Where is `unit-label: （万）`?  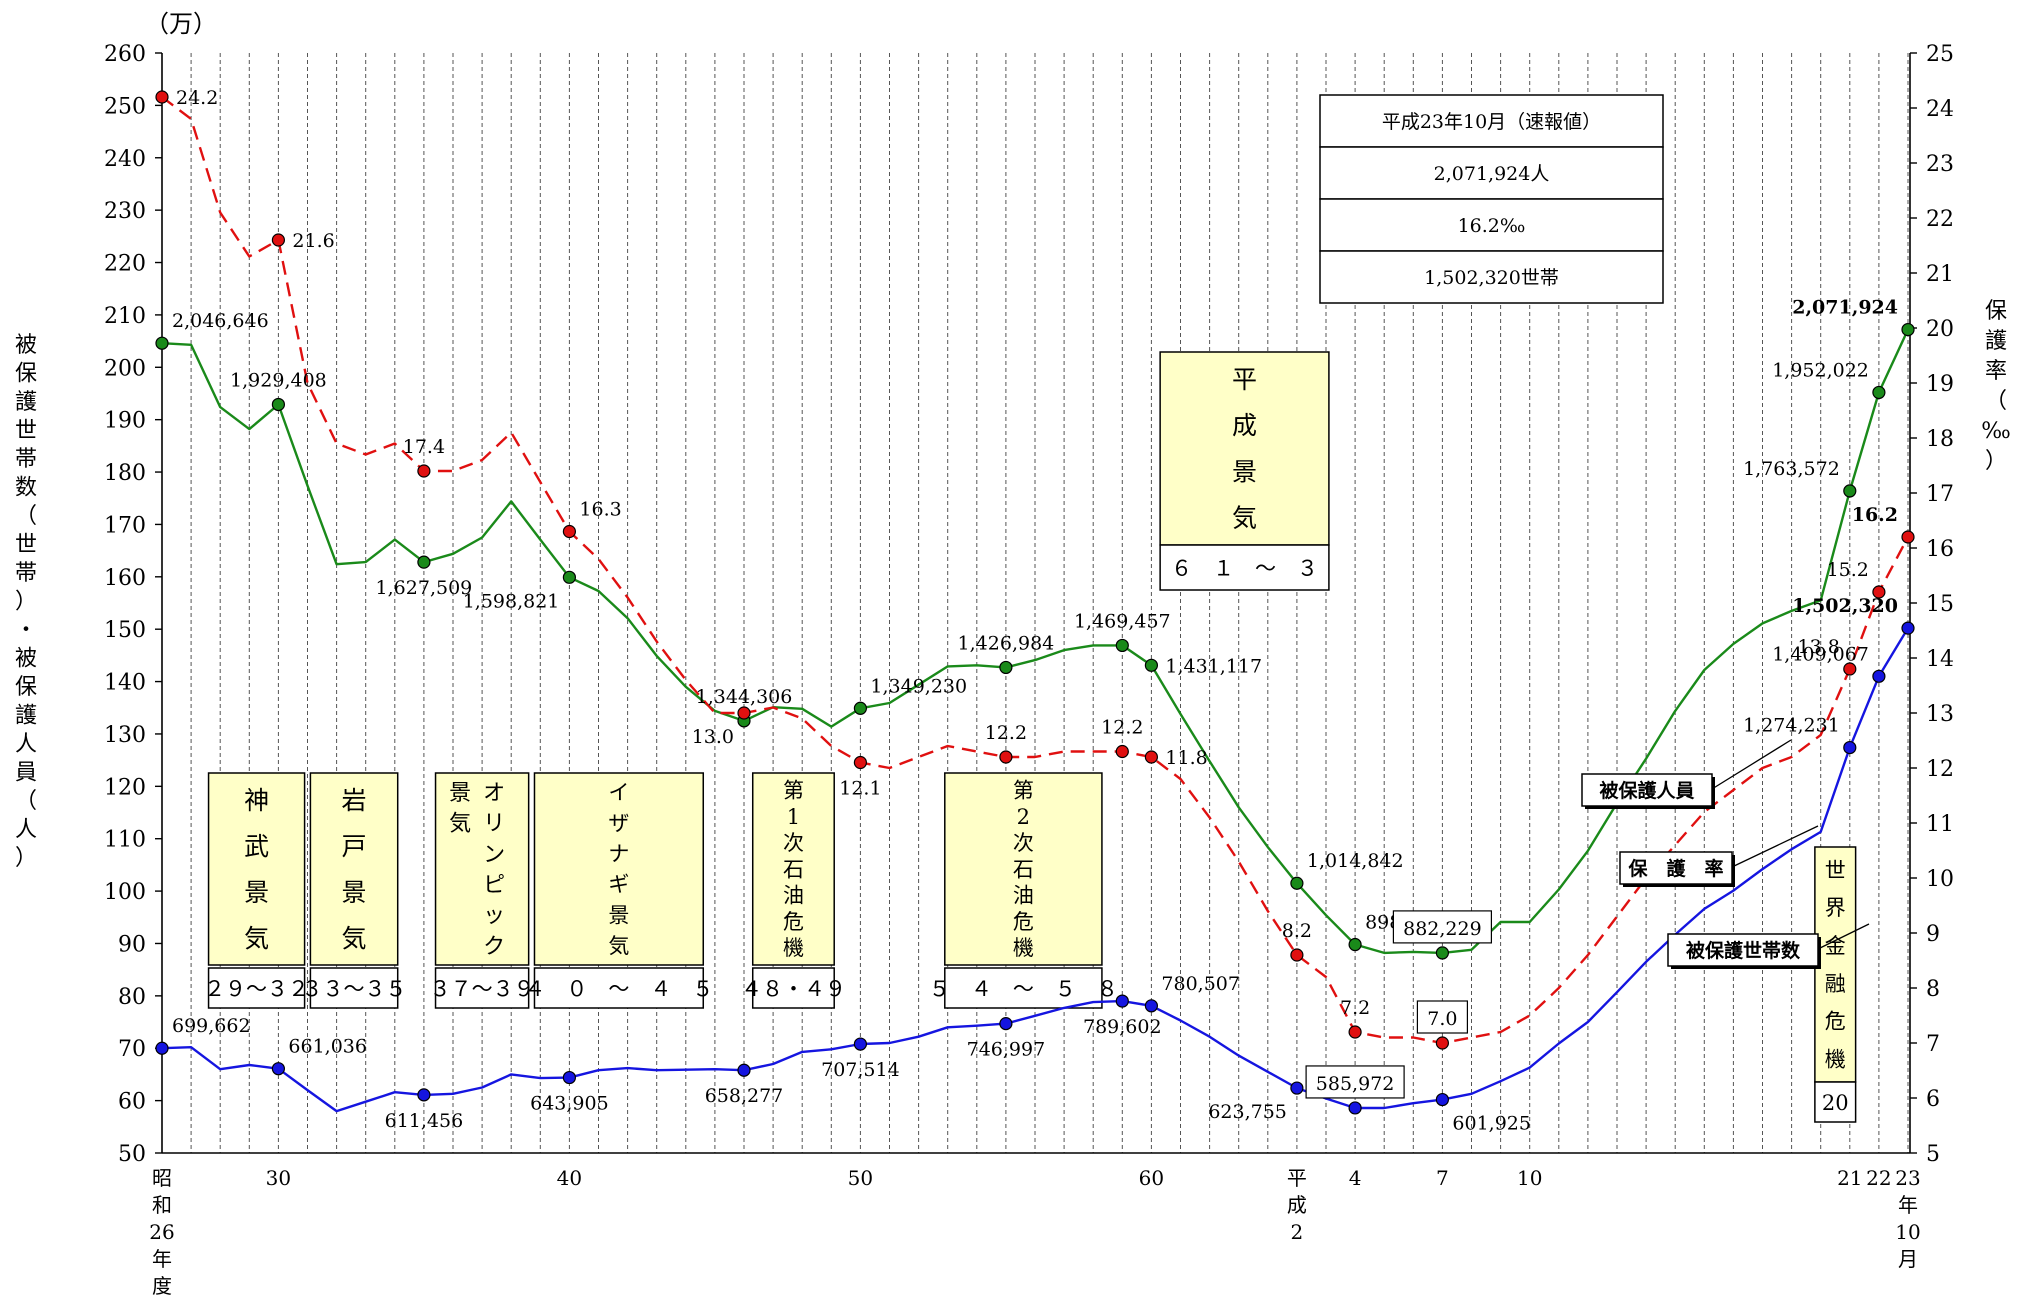
unit-label: （万） is located at coordinates (181, 24).